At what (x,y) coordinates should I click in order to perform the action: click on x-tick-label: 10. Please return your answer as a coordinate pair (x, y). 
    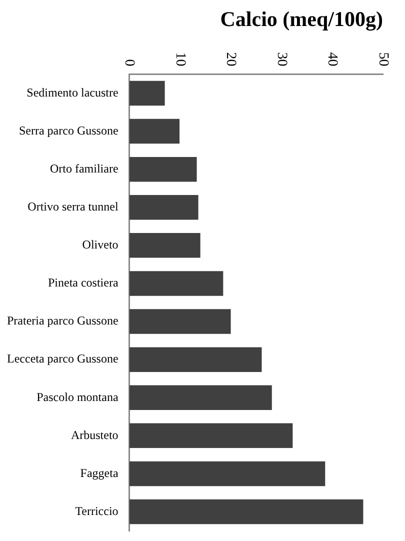
    Looking at the image, I should click on (180, 59).